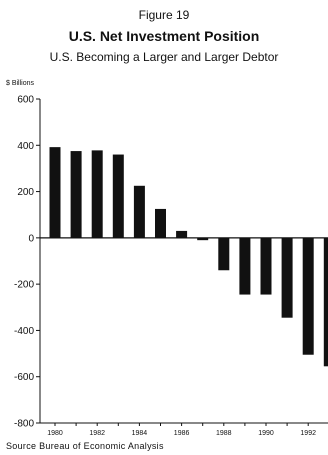 The width and height of the screenshot is (328, 455). Describe the element at coordinates (224, 433) in the screenshot. I see `x-tick-label: 1988` at that location.